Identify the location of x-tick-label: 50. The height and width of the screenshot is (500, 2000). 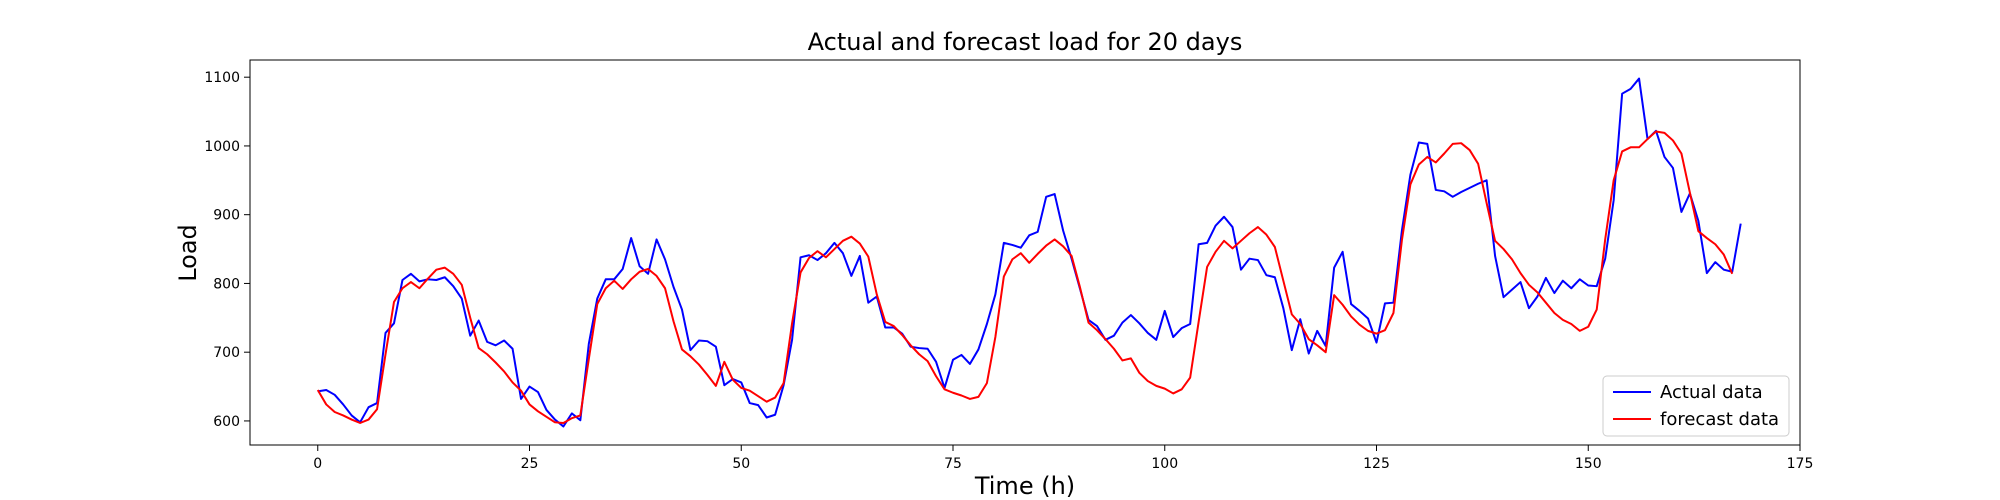
(741, 464).